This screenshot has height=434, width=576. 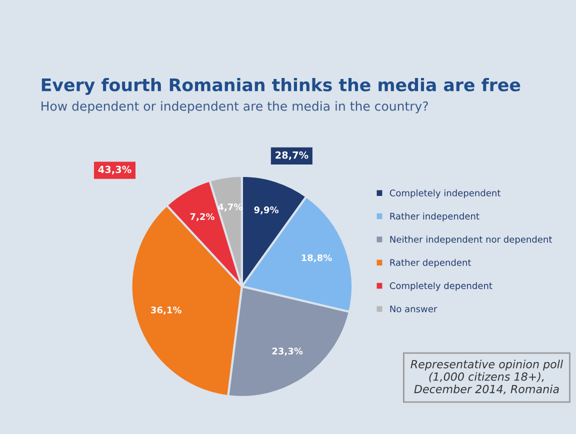 What do you see at coordinates (441, 286) in the screenshot?
I see `legend-label: Completely dependent` at bounding box center [441, 286].